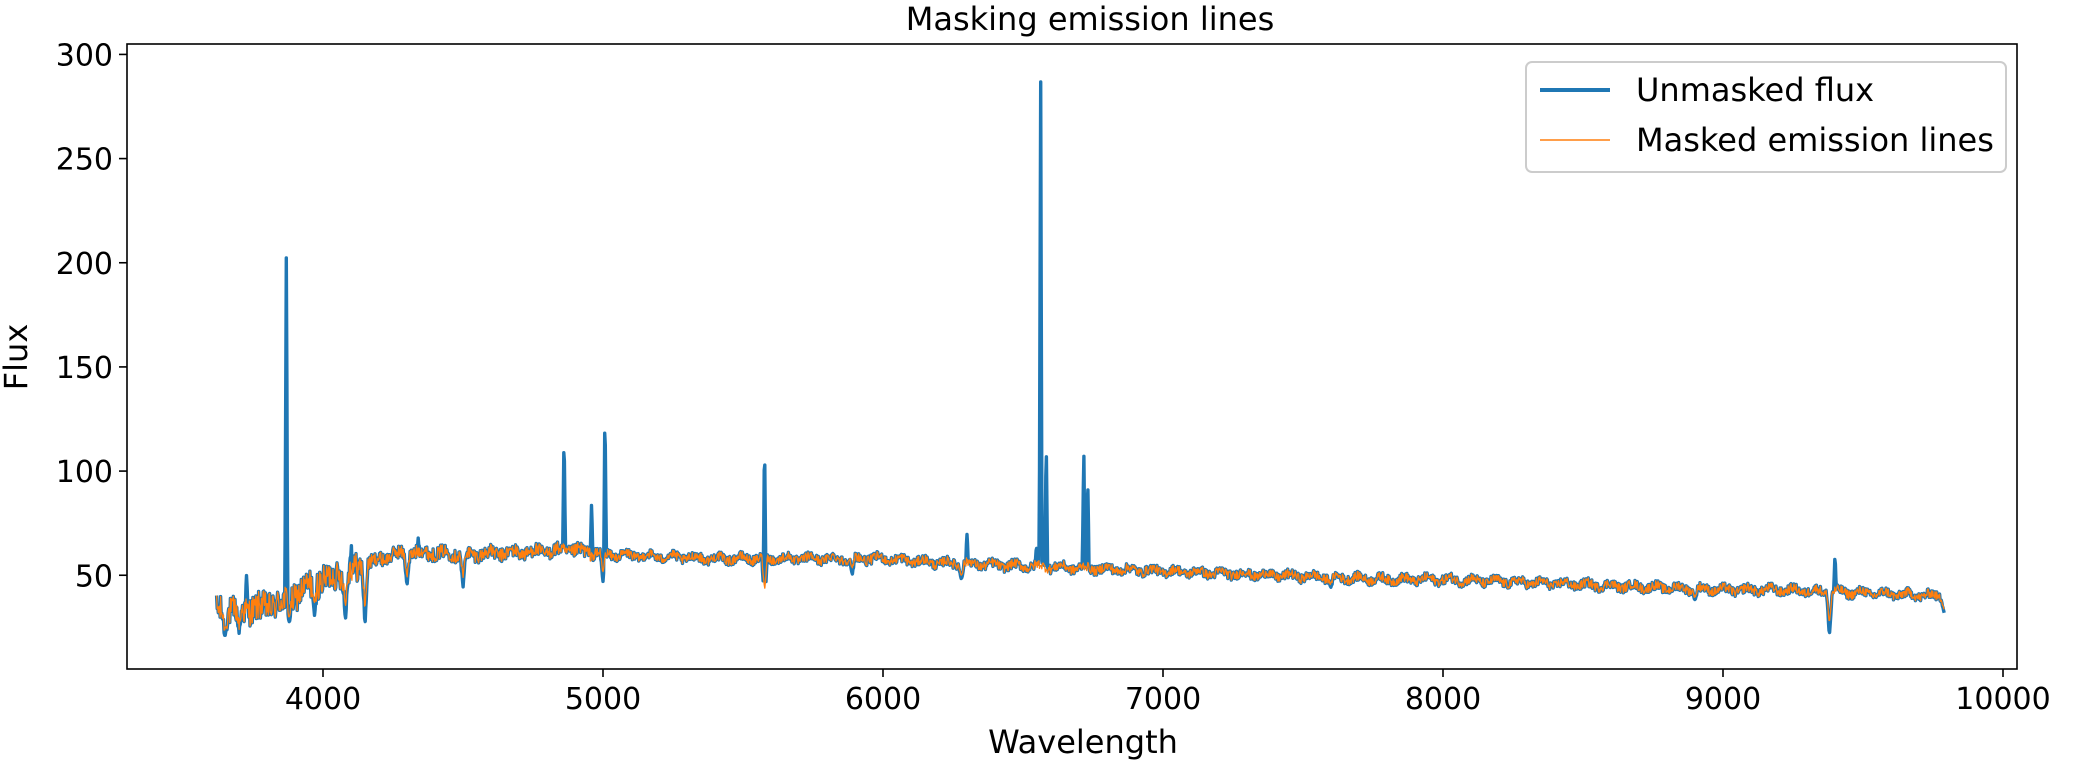 The image size is (2076, 771). I want to click on x-tick-label: 9000, so click(1723, 699).